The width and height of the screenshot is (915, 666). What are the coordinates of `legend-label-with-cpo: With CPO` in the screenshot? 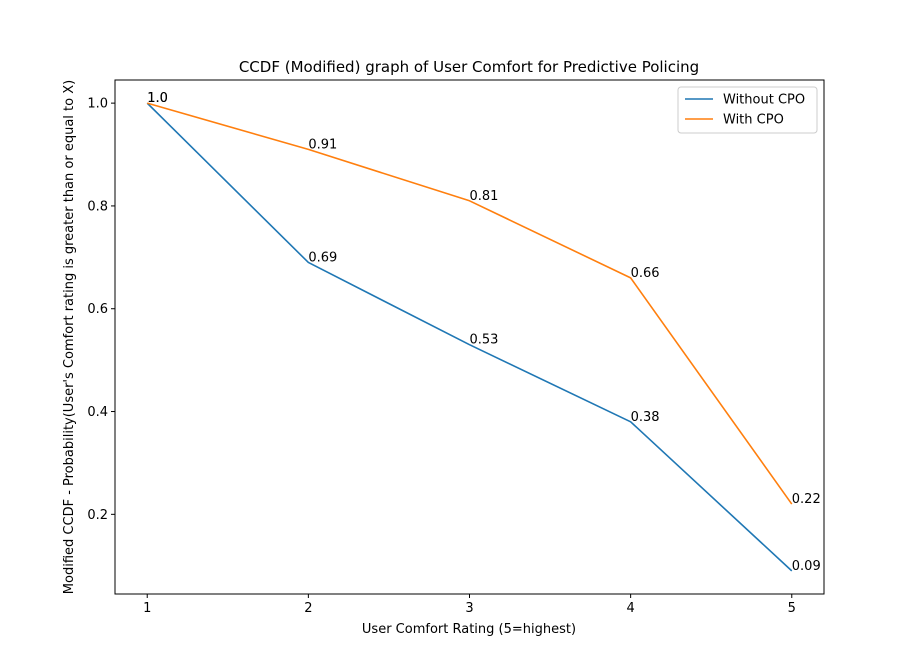 It's located at (753, 120).